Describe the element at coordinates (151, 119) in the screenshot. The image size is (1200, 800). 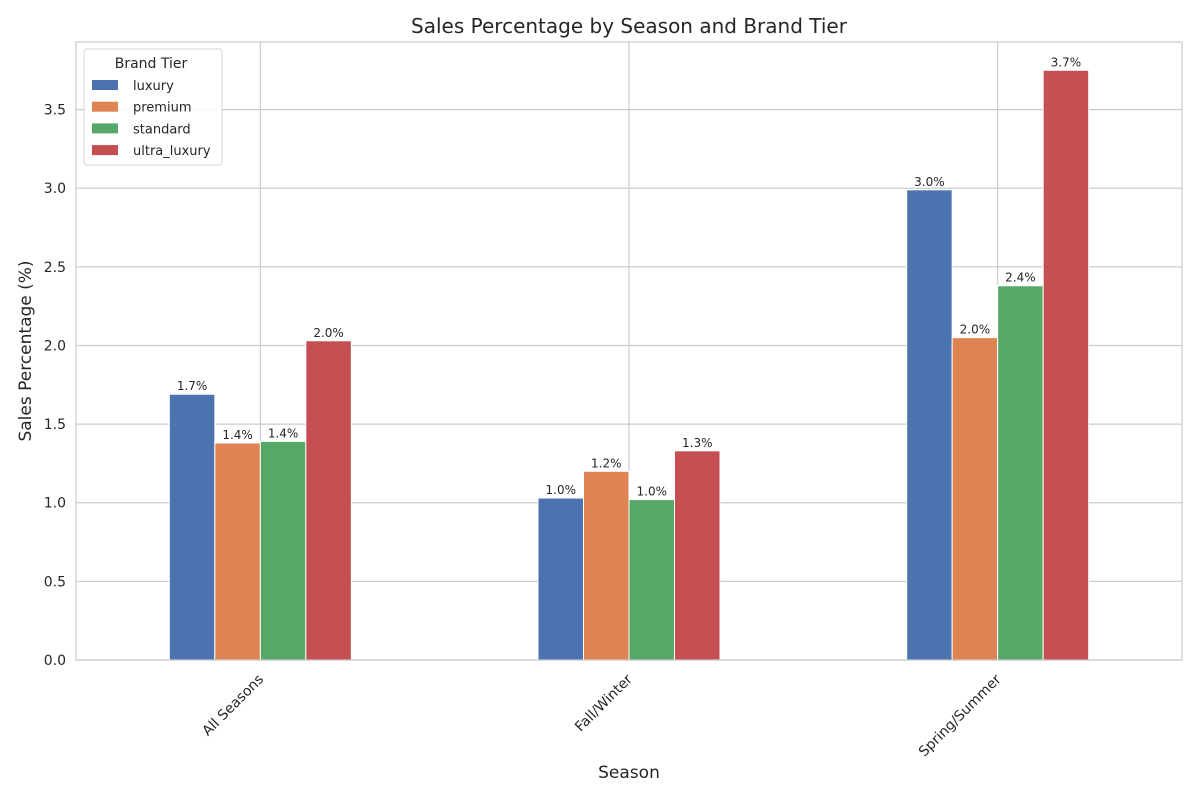
I see `legend-items: luxury premium standard ultra_luxury` at that location.